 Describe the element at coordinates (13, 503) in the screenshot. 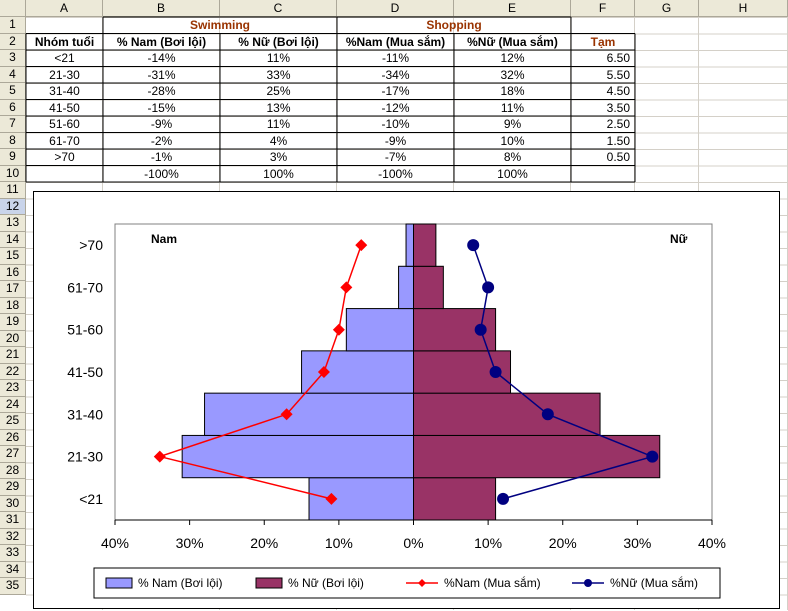

I see `row-header-30: 30` at that location.